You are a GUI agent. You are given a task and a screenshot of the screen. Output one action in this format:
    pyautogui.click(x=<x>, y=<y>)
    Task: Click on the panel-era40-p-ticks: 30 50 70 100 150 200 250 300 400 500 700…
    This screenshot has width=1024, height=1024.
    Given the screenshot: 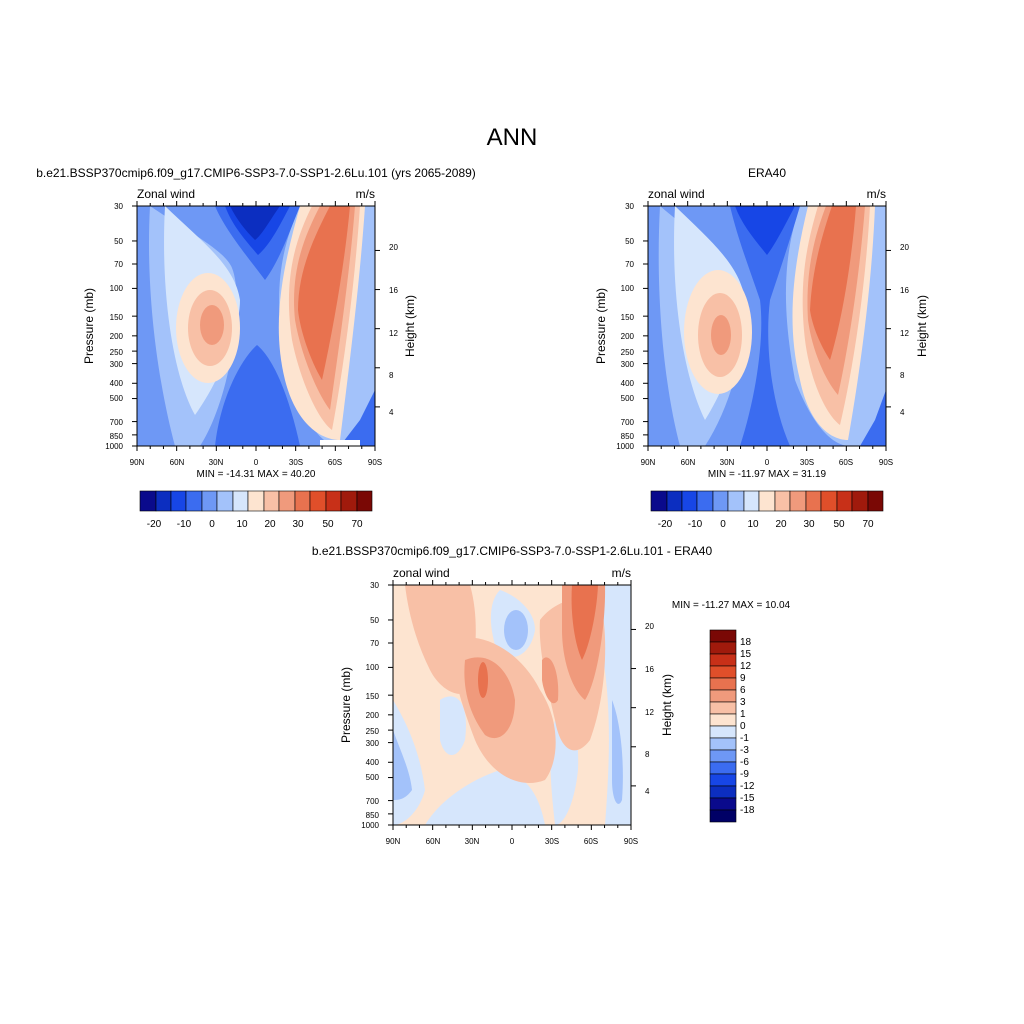 What is the action you would take?
    pyautogui.click(x=625, y=326)
    